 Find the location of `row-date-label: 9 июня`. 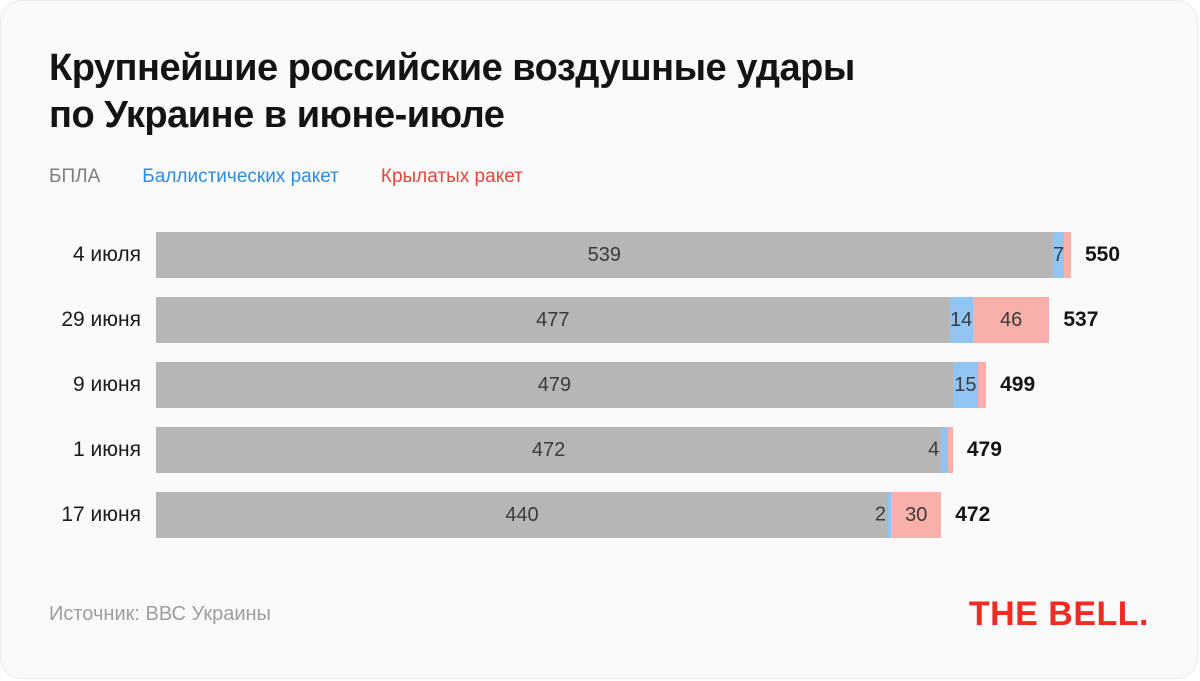

row-date-label: 9 июня is located at coordinates (107, 385).